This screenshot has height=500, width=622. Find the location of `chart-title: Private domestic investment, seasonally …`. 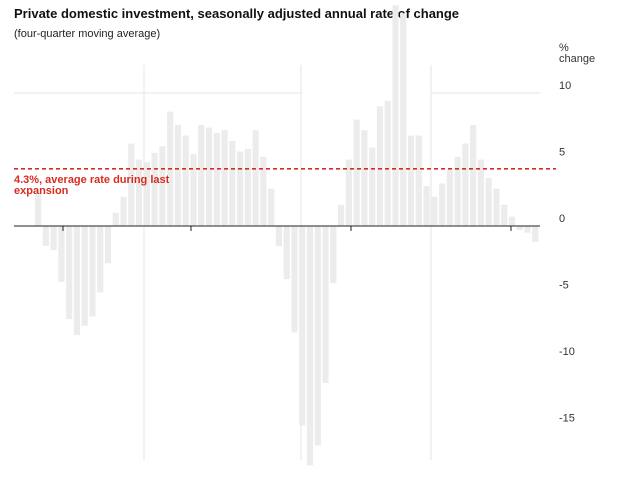

chart-title: Private domestic investment, seasonally … is located at coordinates (237, 13).